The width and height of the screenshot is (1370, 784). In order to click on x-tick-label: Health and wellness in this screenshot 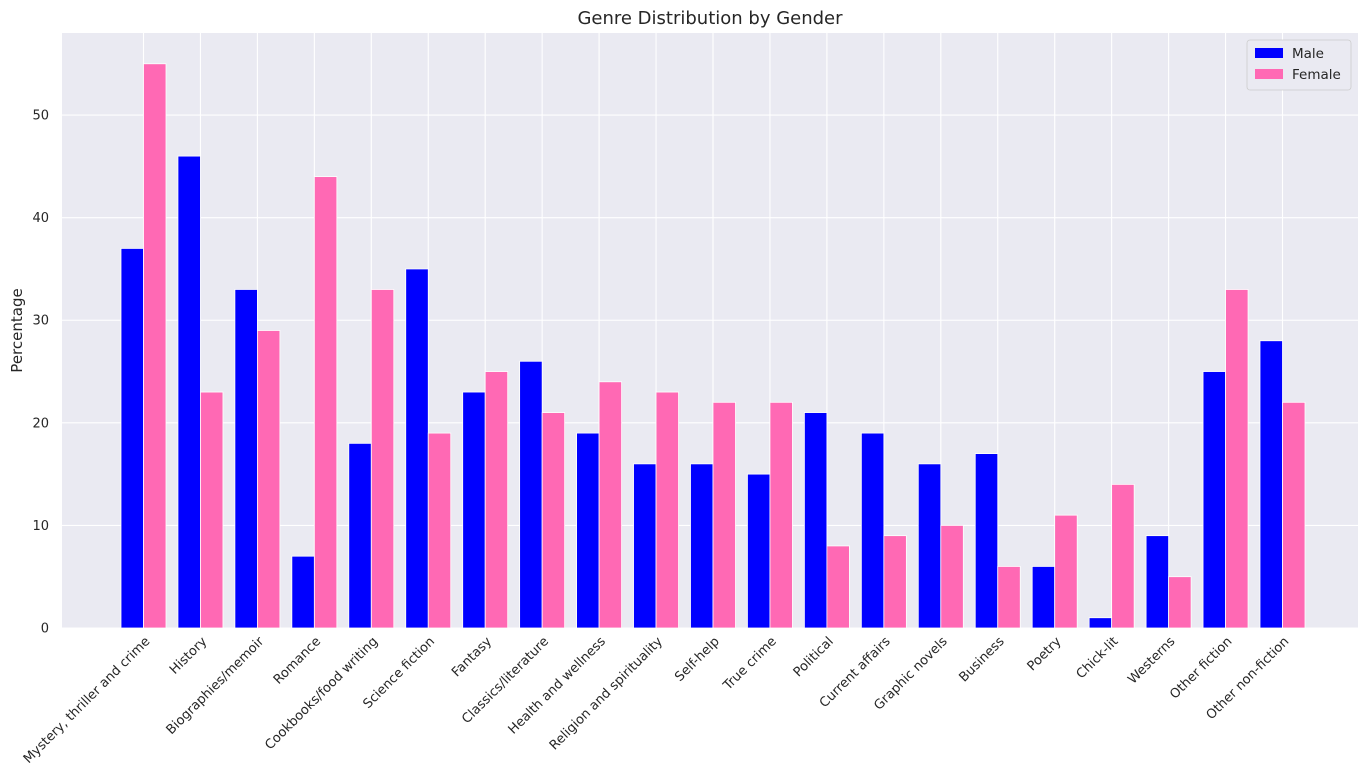, I will do `click(557, 685)`.